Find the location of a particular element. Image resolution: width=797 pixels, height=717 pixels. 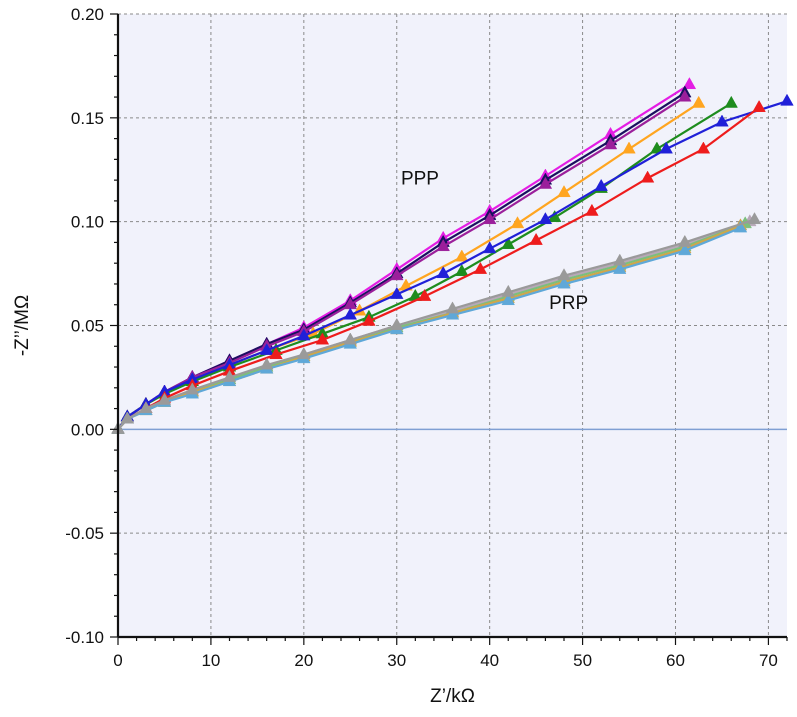

y-tick-label: 0.20 is located at coordinates (87, 14).